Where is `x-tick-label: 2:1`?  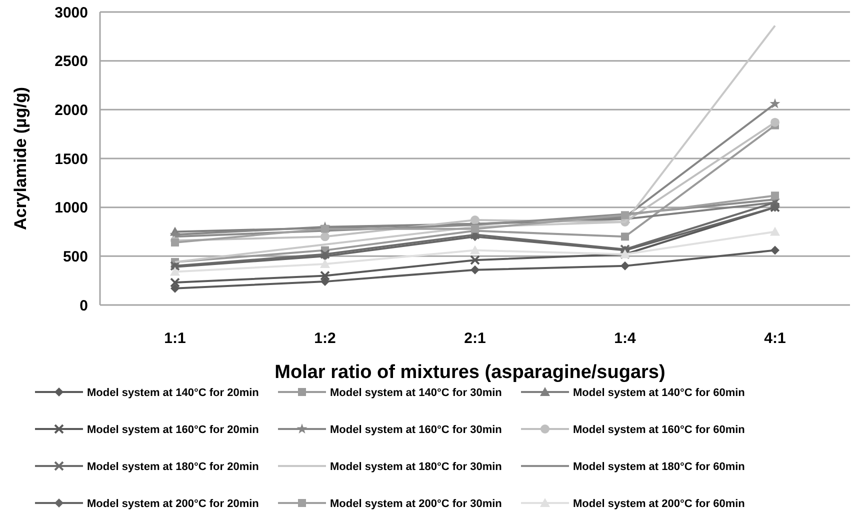
x-tick-label: 2:1 is located at coordinates (475, 338).